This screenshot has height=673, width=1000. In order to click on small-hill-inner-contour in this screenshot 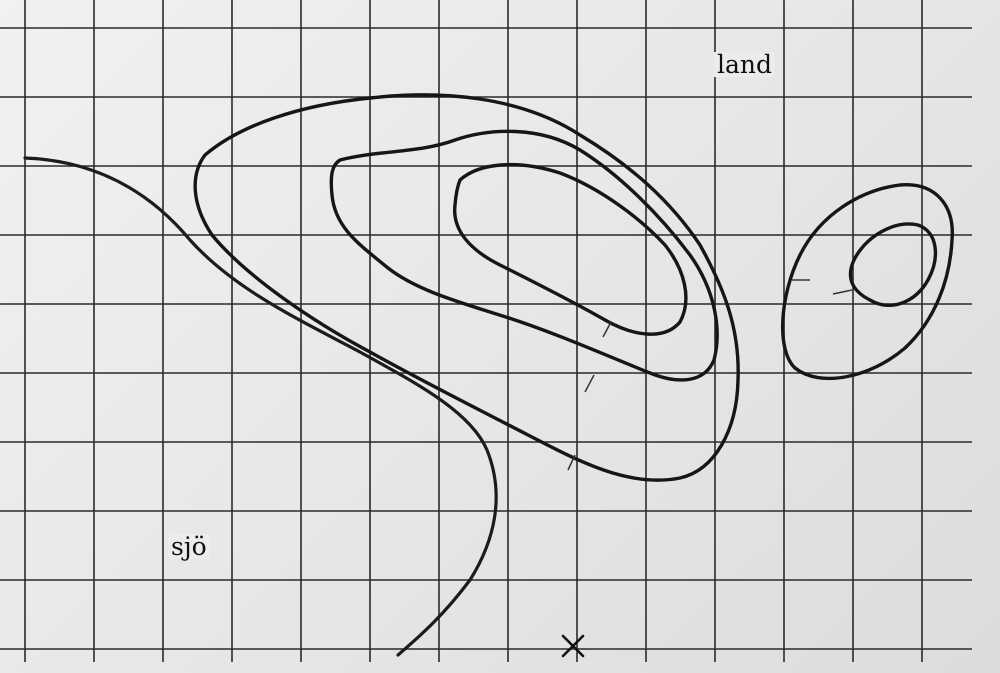, I will do `click(893, 264)`.